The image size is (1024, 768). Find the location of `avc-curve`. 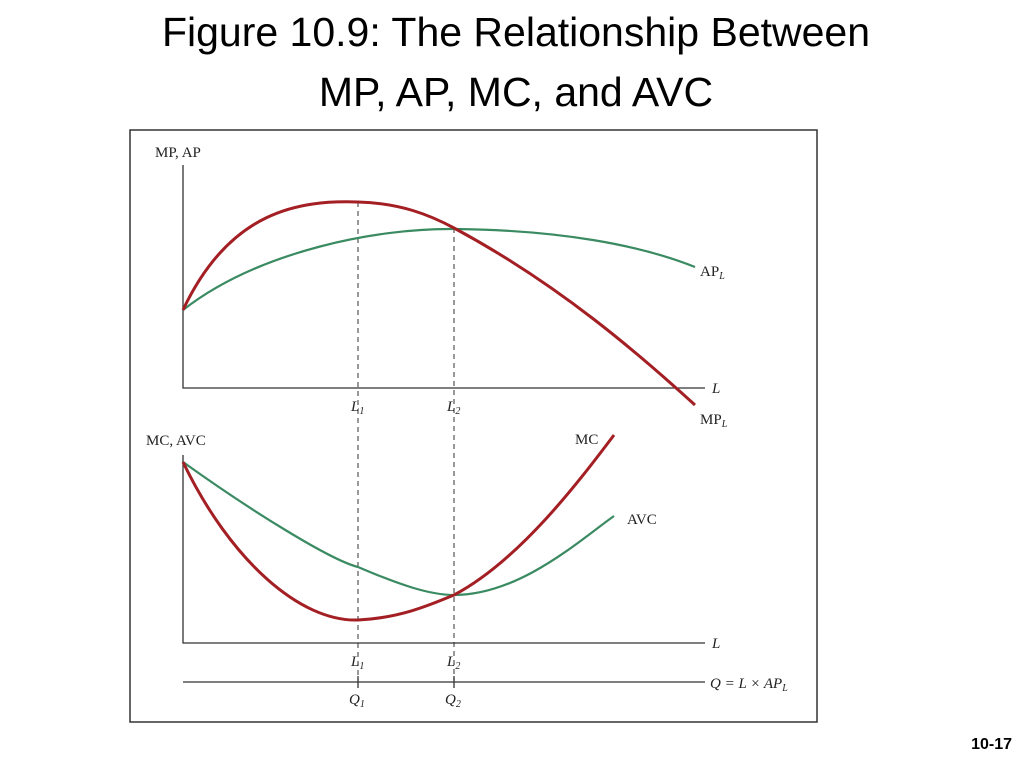

avc-curve is located at coordinates (398, 529).